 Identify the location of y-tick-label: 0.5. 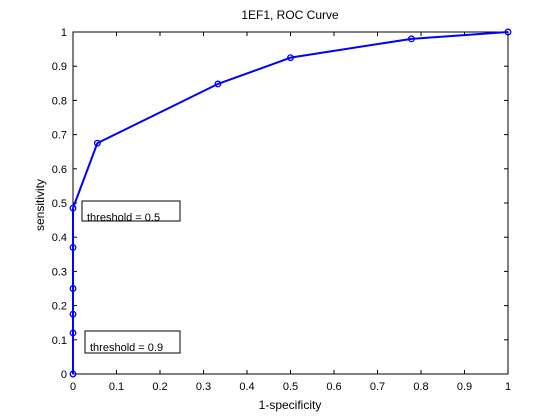
(59, 204).